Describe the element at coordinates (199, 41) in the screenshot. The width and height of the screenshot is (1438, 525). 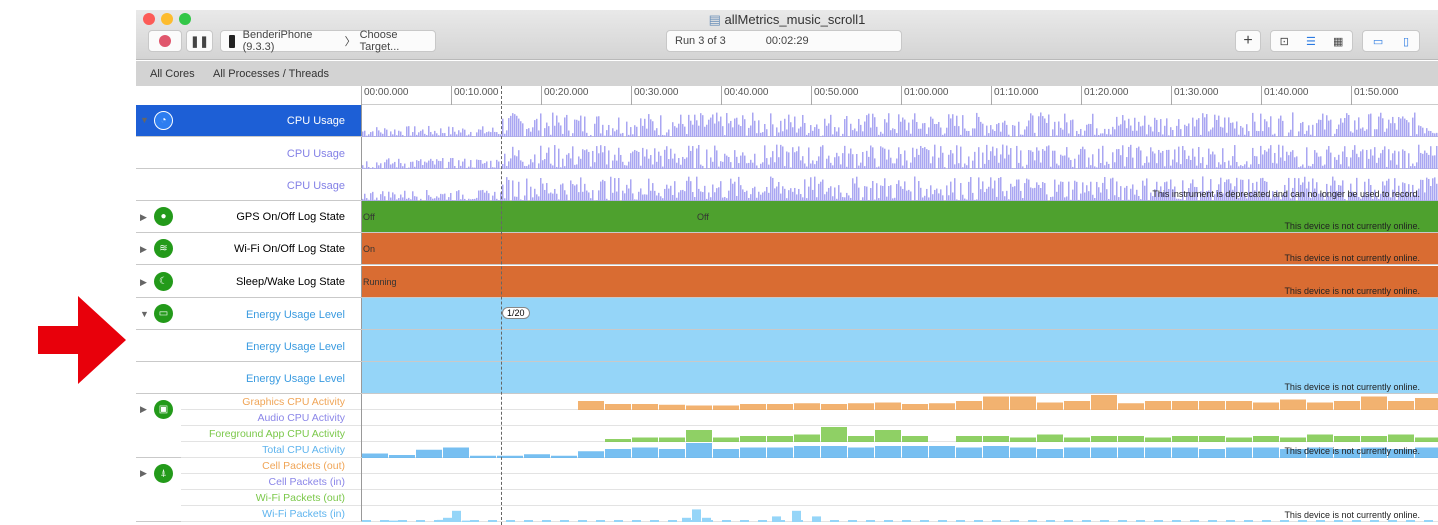
I see `pause-button: ❚❚` at that location.